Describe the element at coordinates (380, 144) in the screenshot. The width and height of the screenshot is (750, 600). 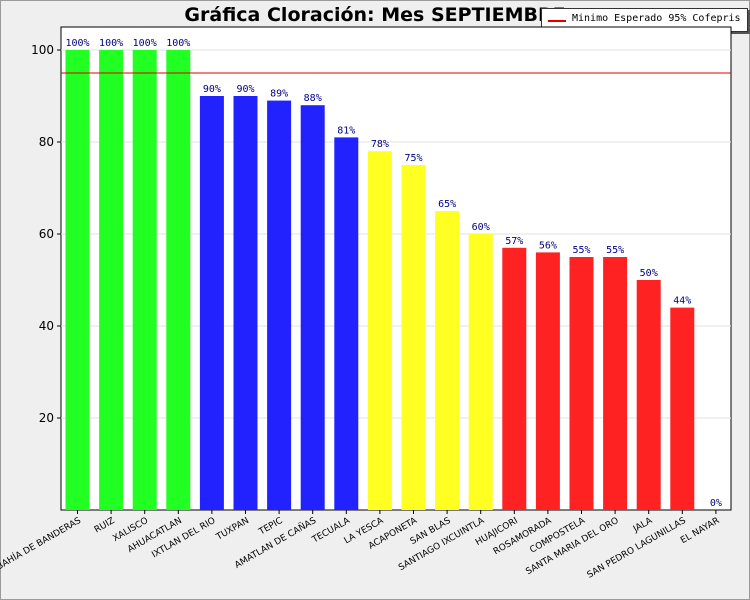
I see `data-label: 78%` at that location.